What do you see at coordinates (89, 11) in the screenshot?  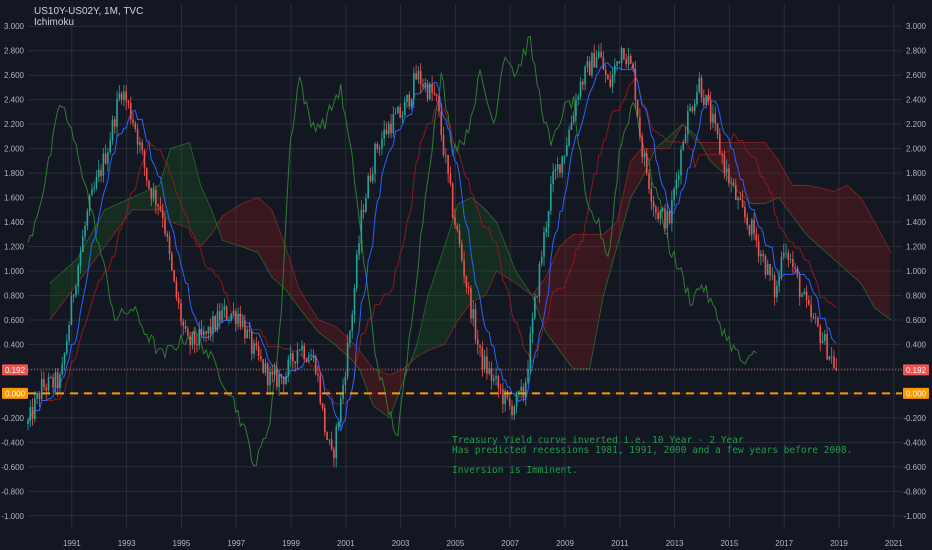 I see `symbol-title: US10Y-US02Y, 1M, TVC` at bounding box center [89, 11].